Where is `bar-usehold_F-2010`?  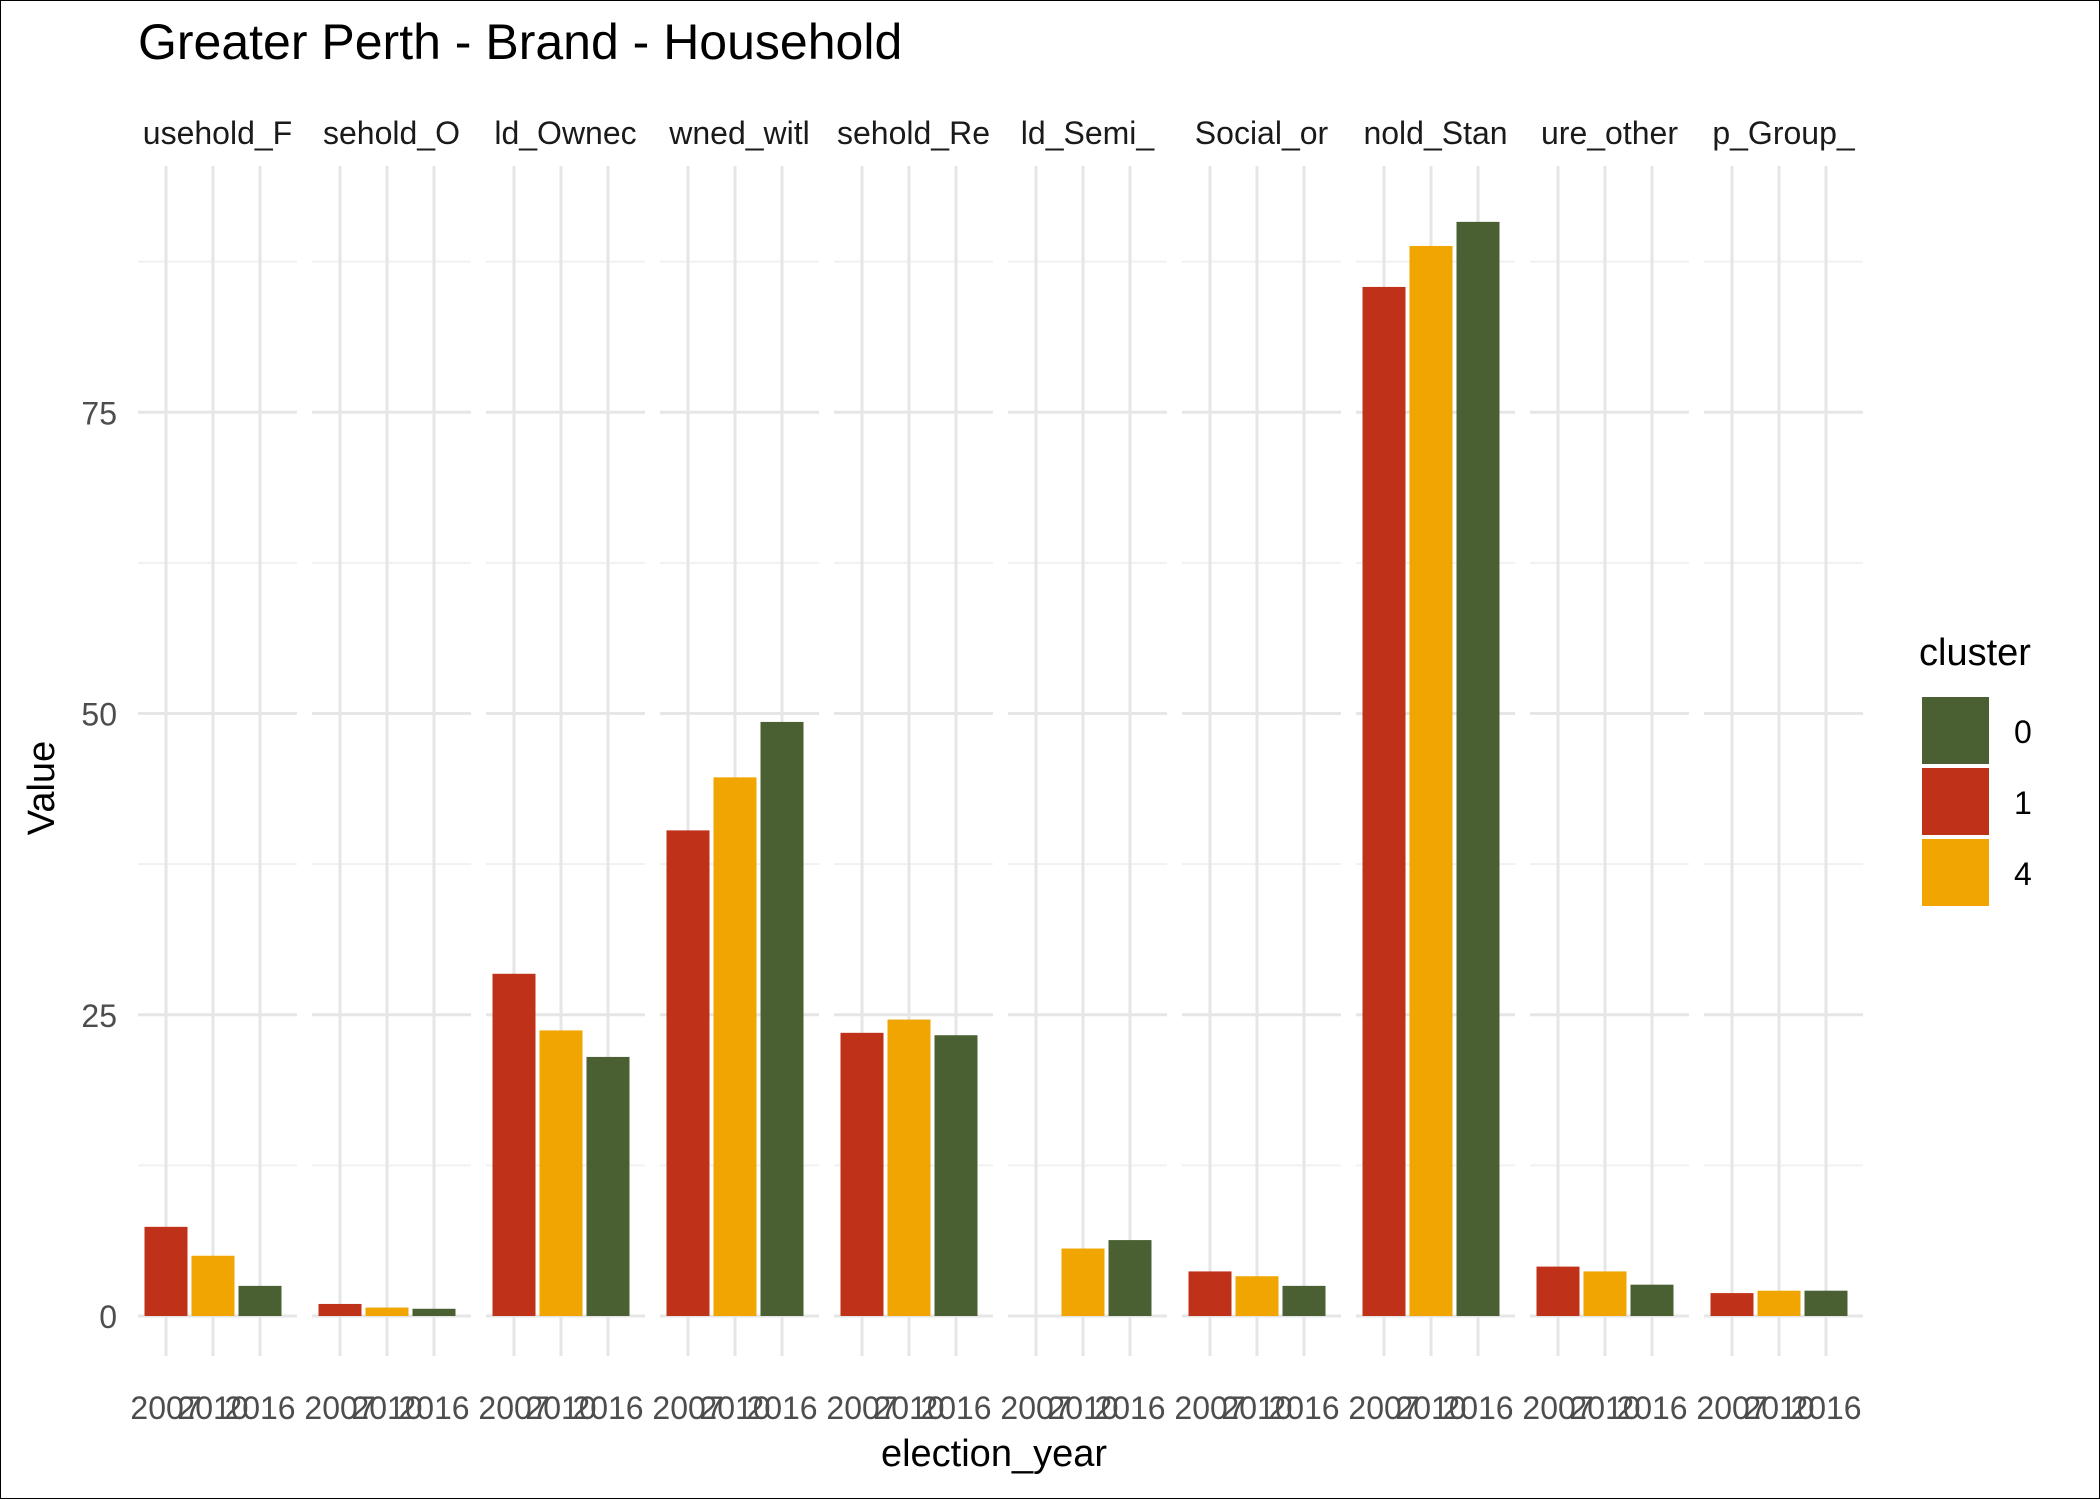
bar-usehold_F-2010 is located at coordinates (213, 1285).